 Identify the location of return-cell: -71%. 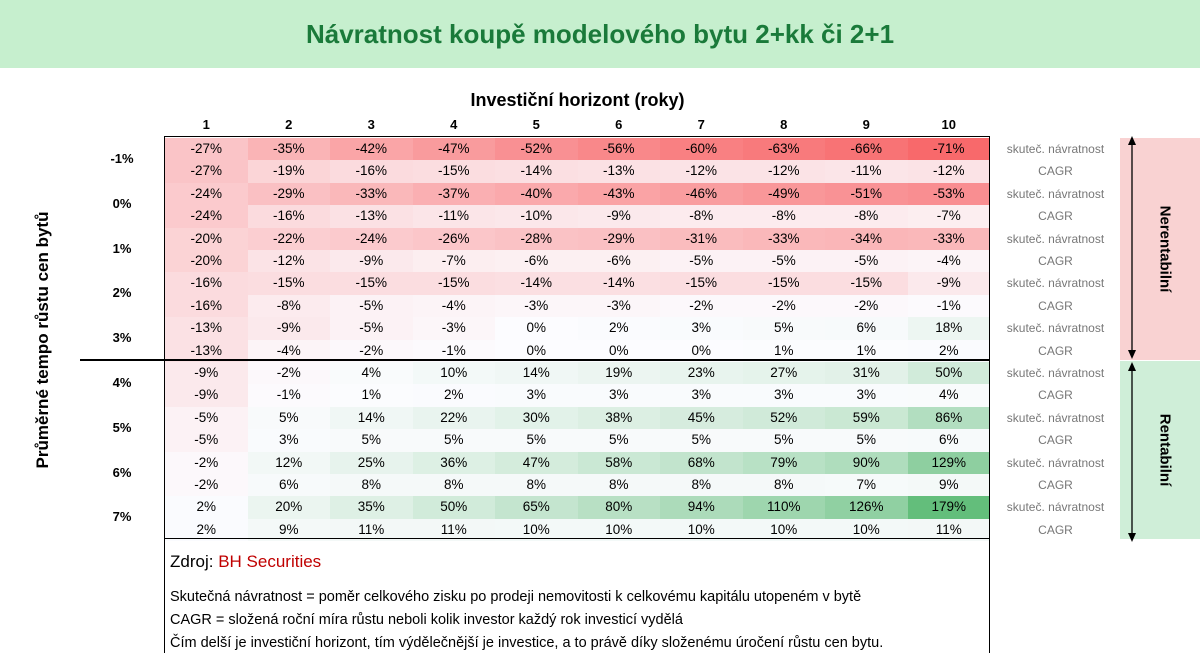
(948, 149).